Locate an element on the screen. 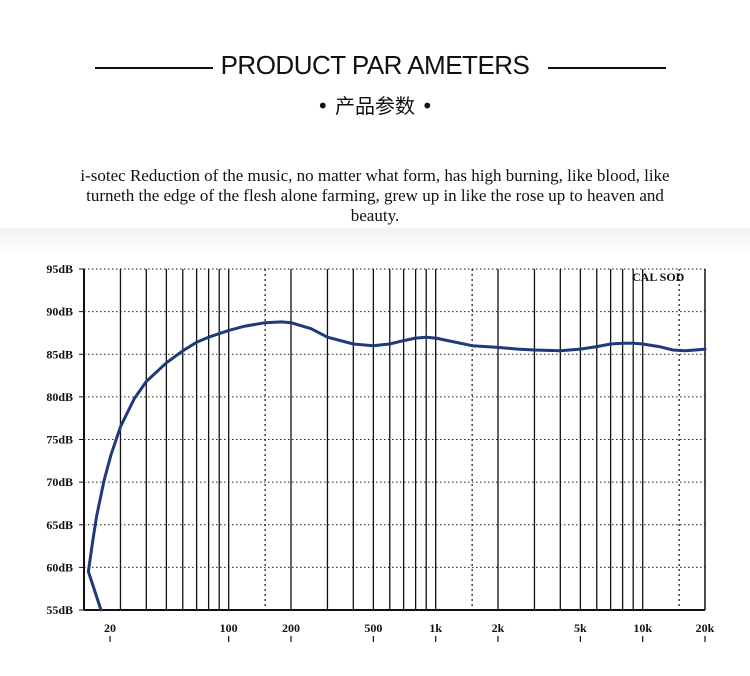 The height and width of the screenshot is (676, 750). page-title: PRODUCT PAR AMETERS is located at coordinates (375, 65).